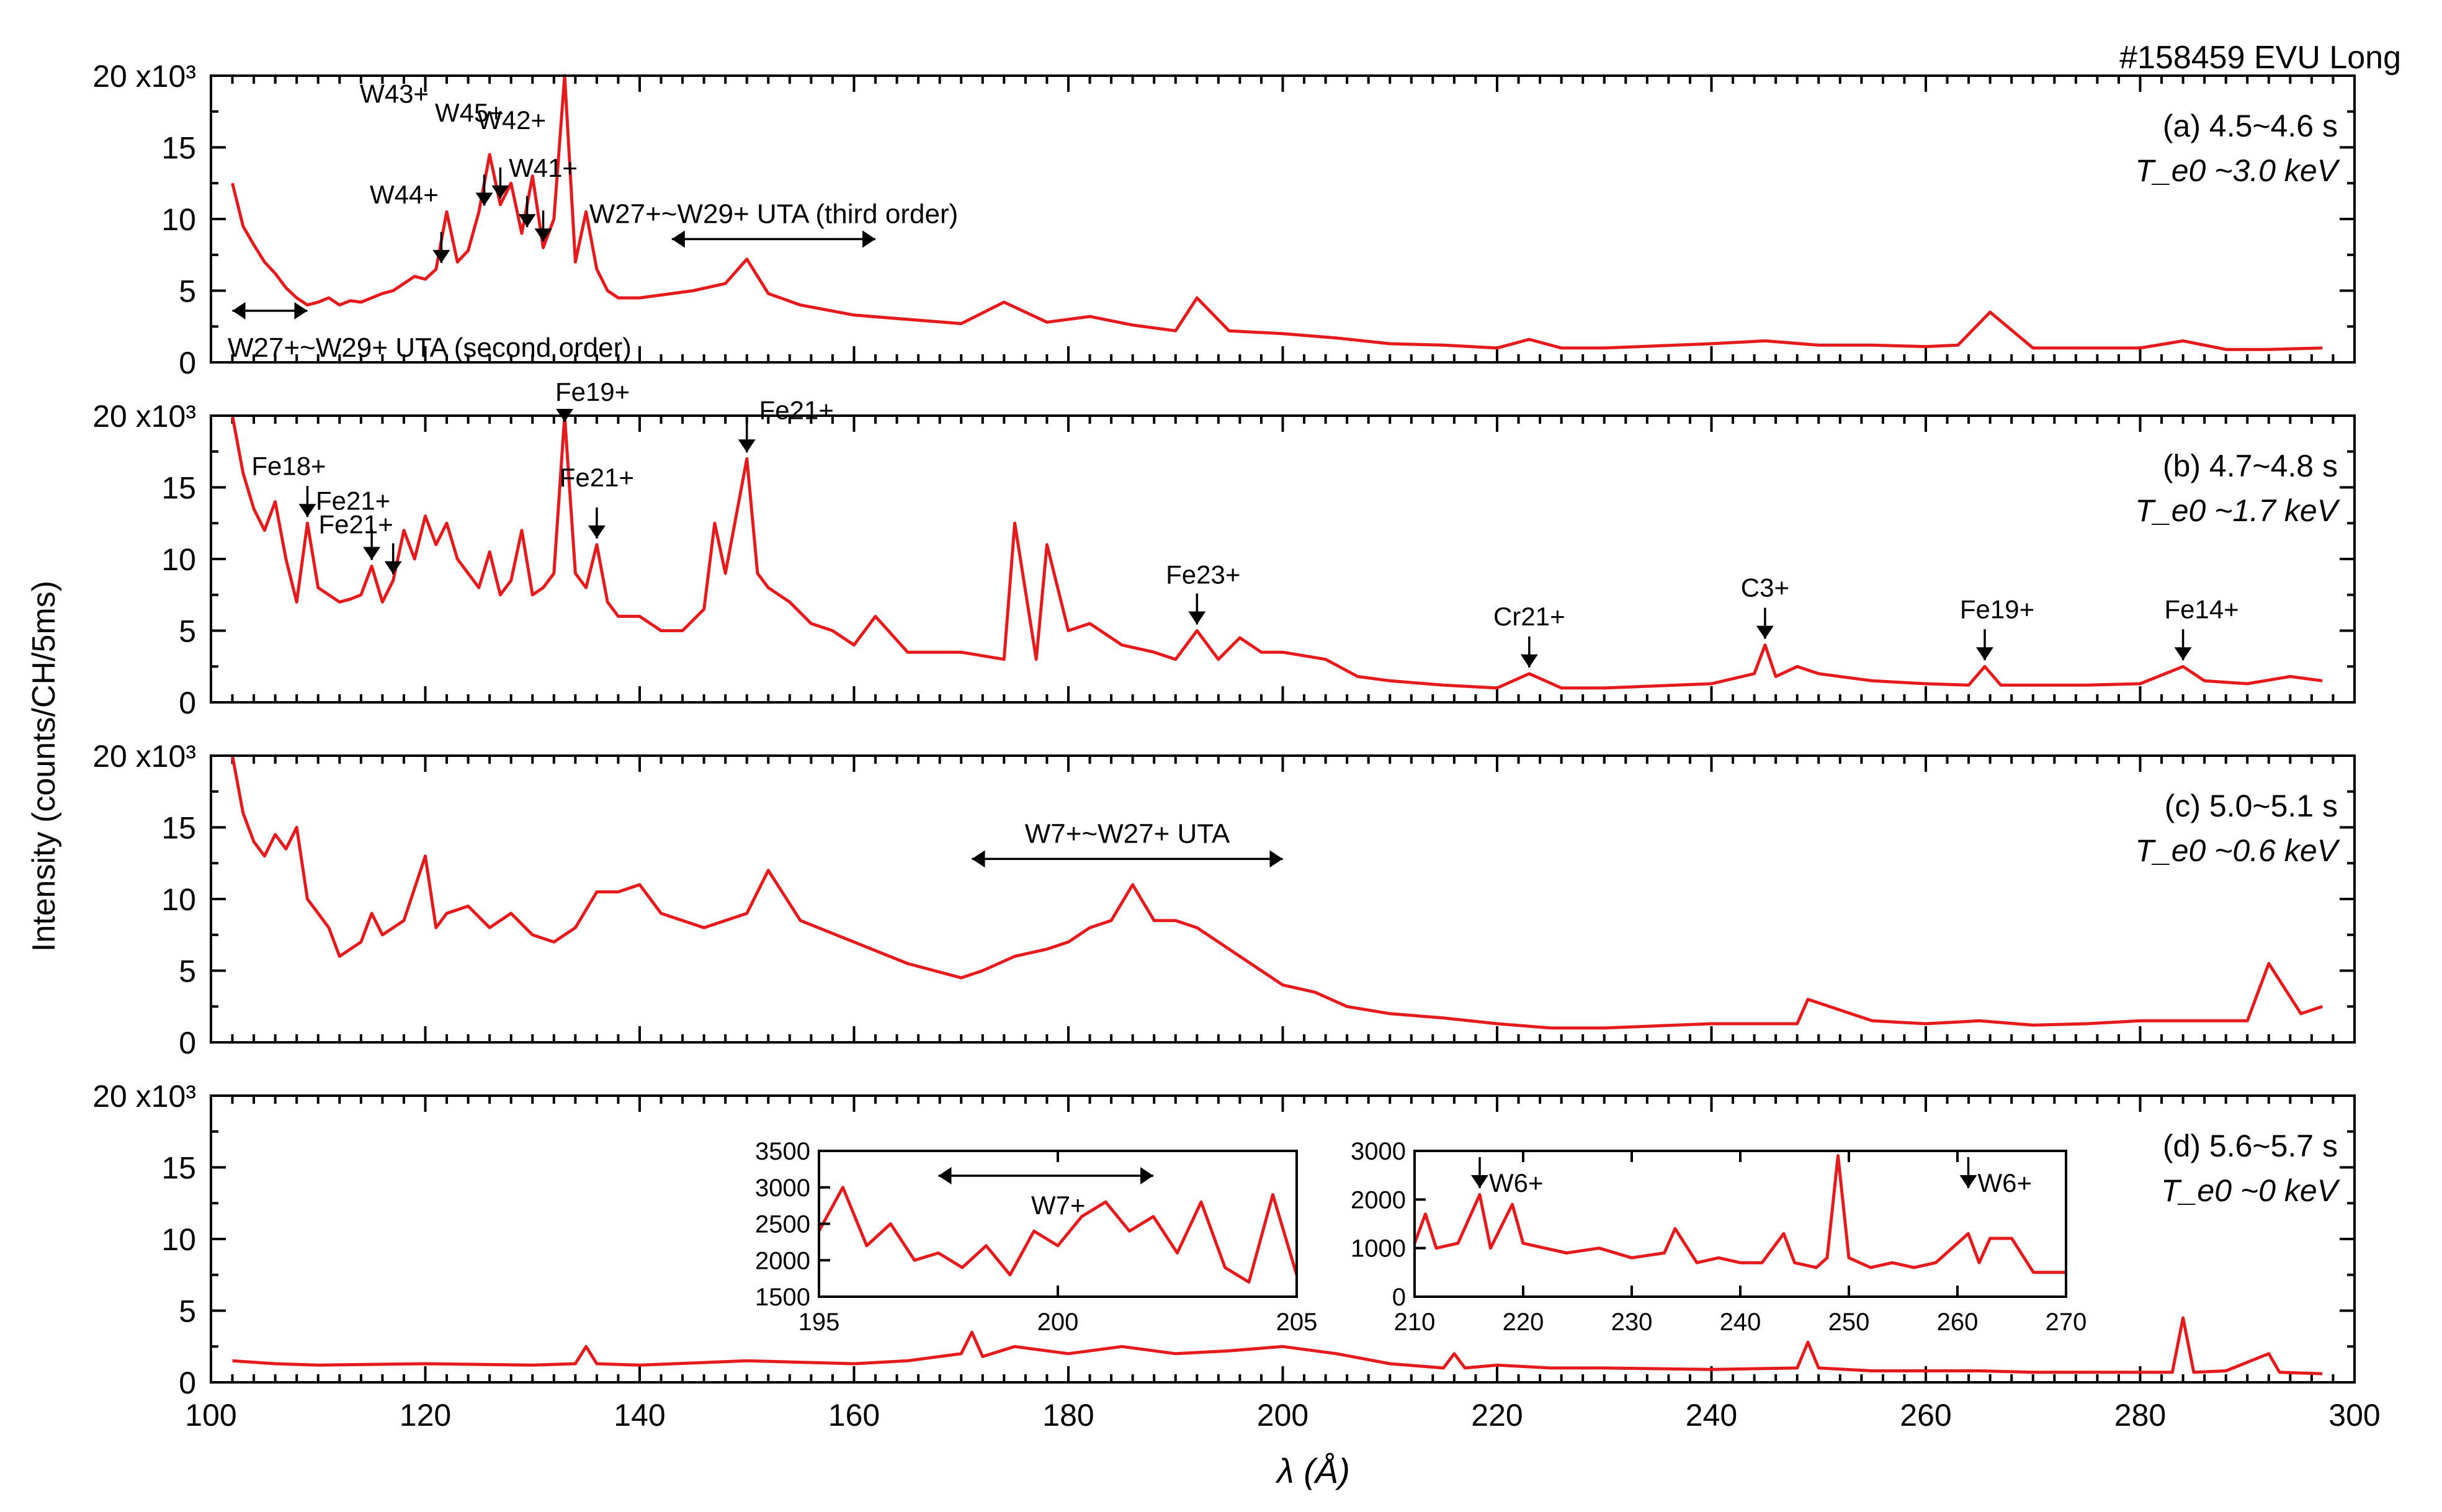 The width and height of the screenshot is (2442, 1512). What do you see at coordinates (430, 348) in the screenshot?
I see `range-annotation-label: W27+~W29+ UTA (second order)` at bounding box center [430, 348].